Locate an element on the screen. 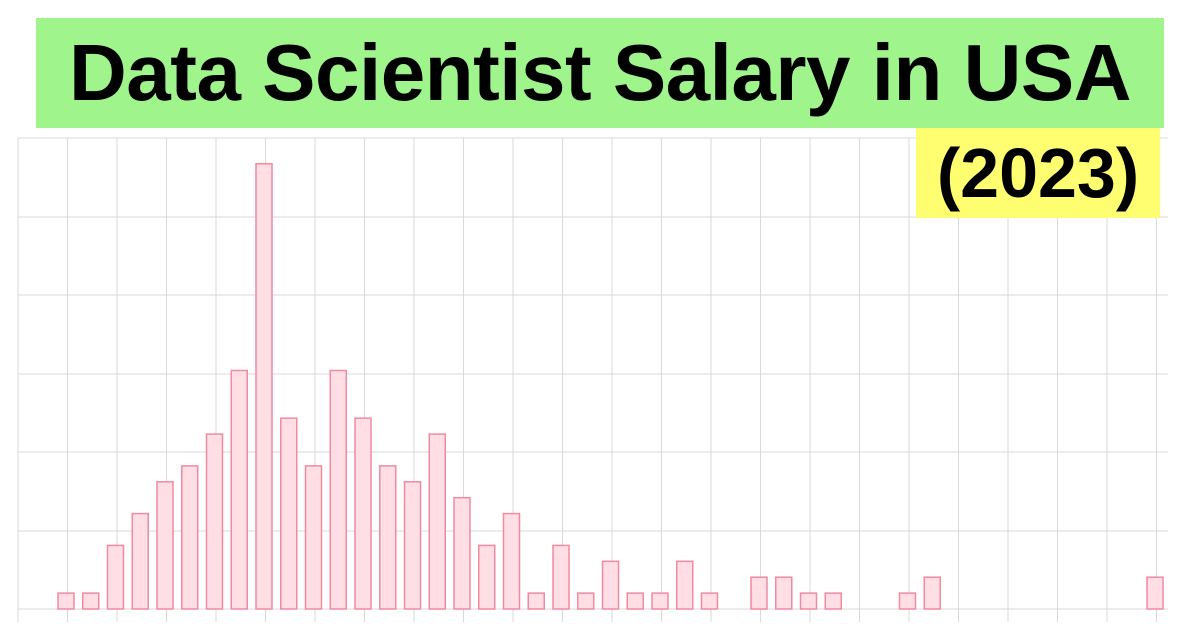  subtitle-background is located at coordinates (1038, 173).